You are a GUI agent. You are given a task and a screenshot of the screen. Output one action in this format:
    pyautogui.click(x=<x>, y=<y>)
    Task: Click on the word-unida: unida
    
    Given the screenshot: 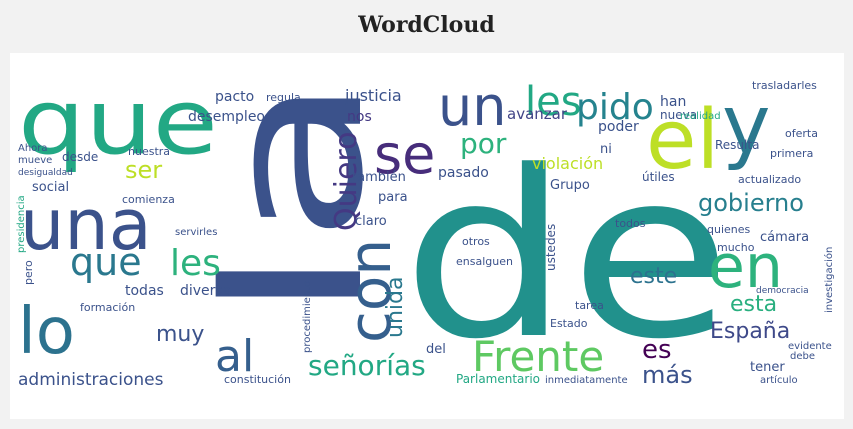 What is the action you would take?
    pyautogui.click(x=395, y=307)
    